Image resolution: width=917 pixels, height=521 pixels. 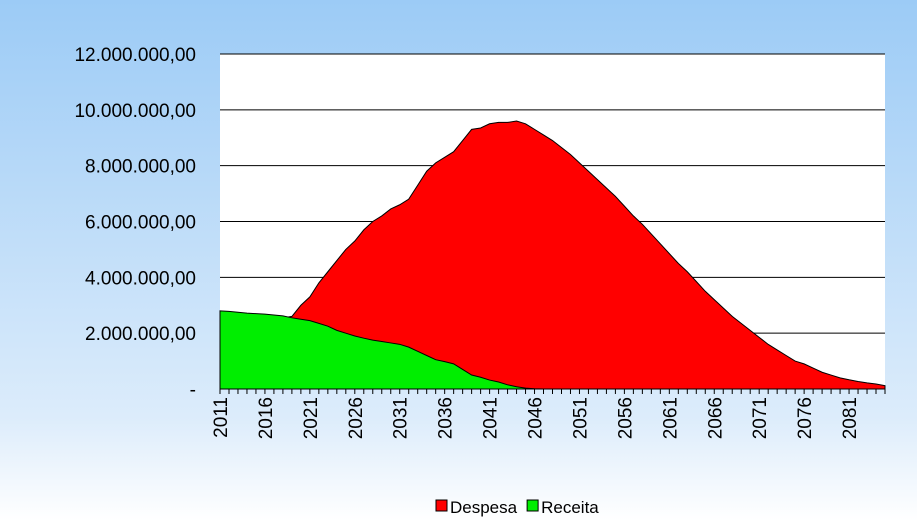 I want to click on legend-label: Despesa, so click(x=484, y=507).